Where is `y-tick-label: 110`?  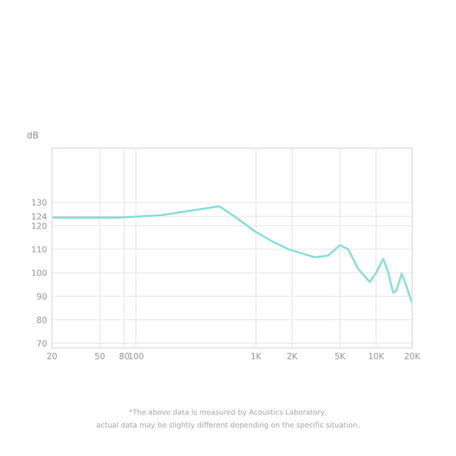 y-tick-label: 110 is located at coordinates (39, 249).